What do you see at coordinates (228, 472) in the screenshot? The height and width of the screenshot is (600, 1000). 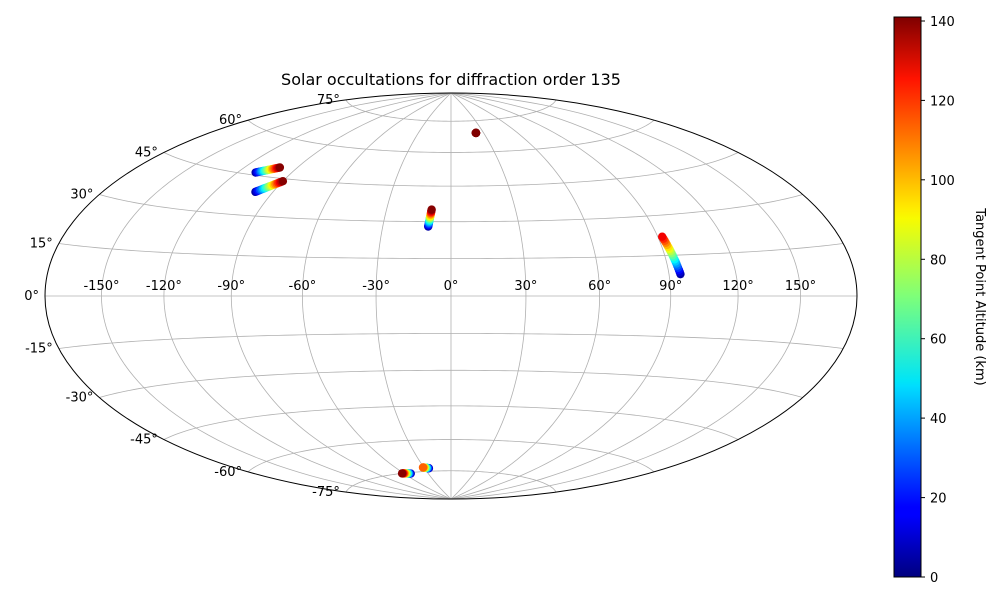 I see `latitude-tick-label: -60°` at bounding box center [228, 472].